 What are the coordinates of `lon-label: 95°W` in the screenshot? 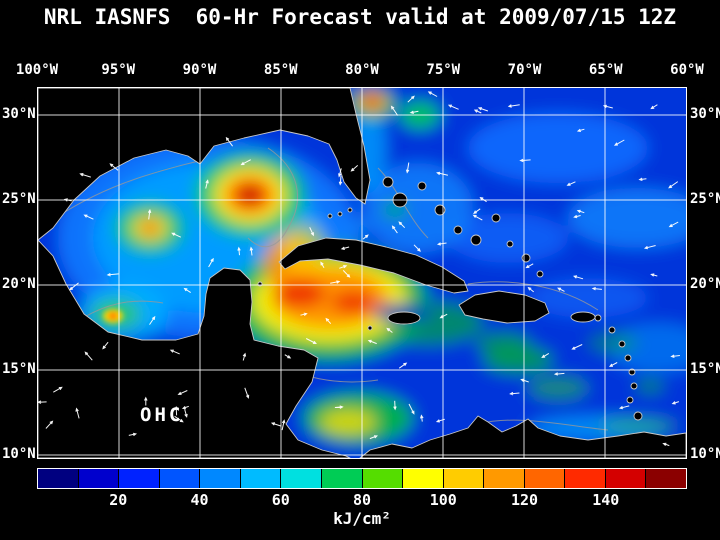 It's located at (118, 70).